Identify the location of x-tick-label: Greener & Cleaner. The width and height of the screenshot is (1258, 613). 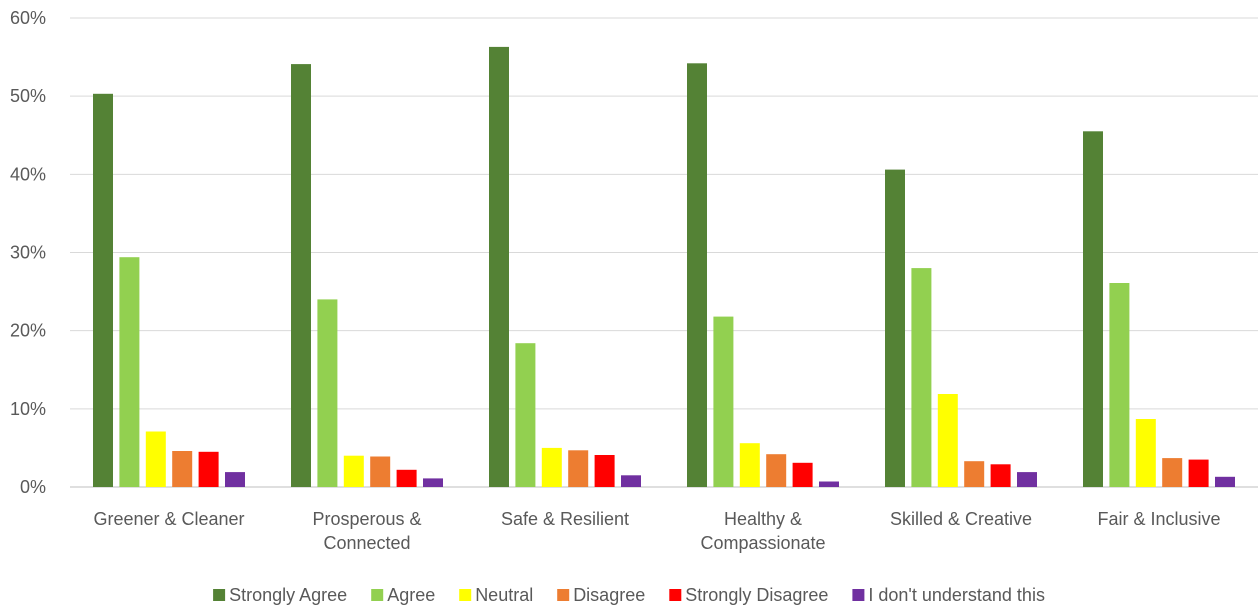
(168, 519).